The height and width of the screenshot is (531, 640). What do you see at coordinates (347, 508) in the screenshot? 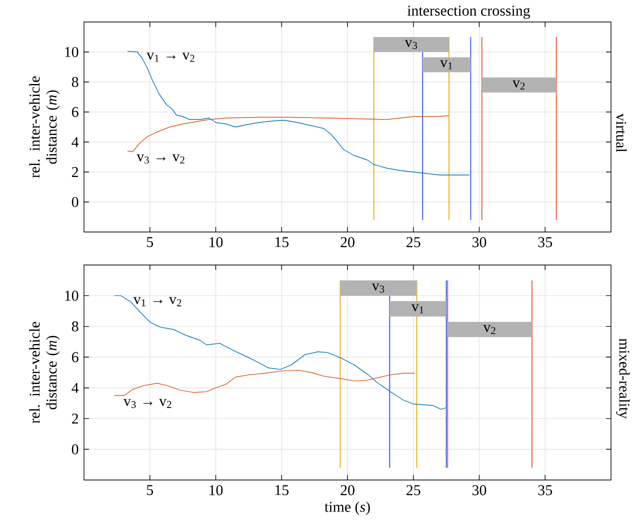
I see `x-axis-title: time (s)` at bounding box center [347, 508].